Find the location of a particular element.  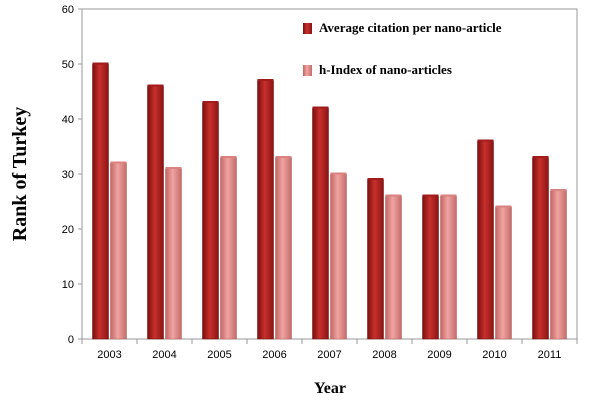

bar-cap-s1-2005 is located at coordinates (228, 157).